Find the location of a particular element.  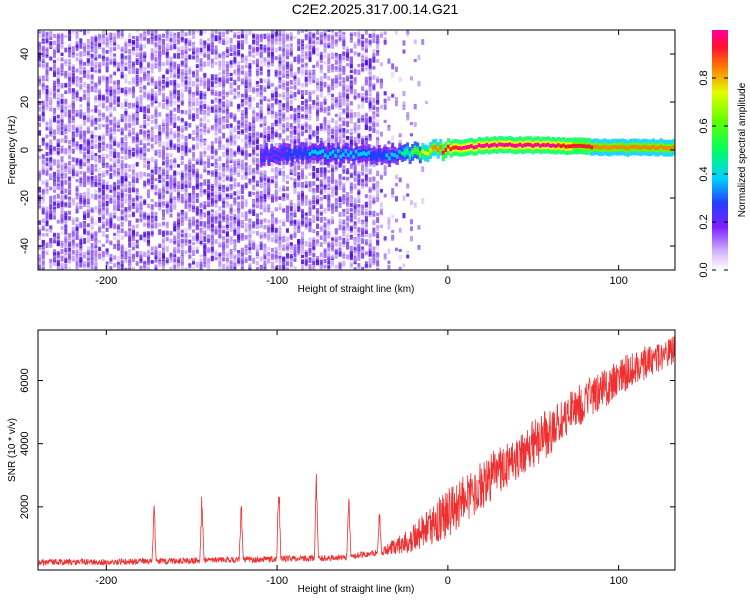

colorbar-tick-label: 0.6 is located at coordinates (704, 125).